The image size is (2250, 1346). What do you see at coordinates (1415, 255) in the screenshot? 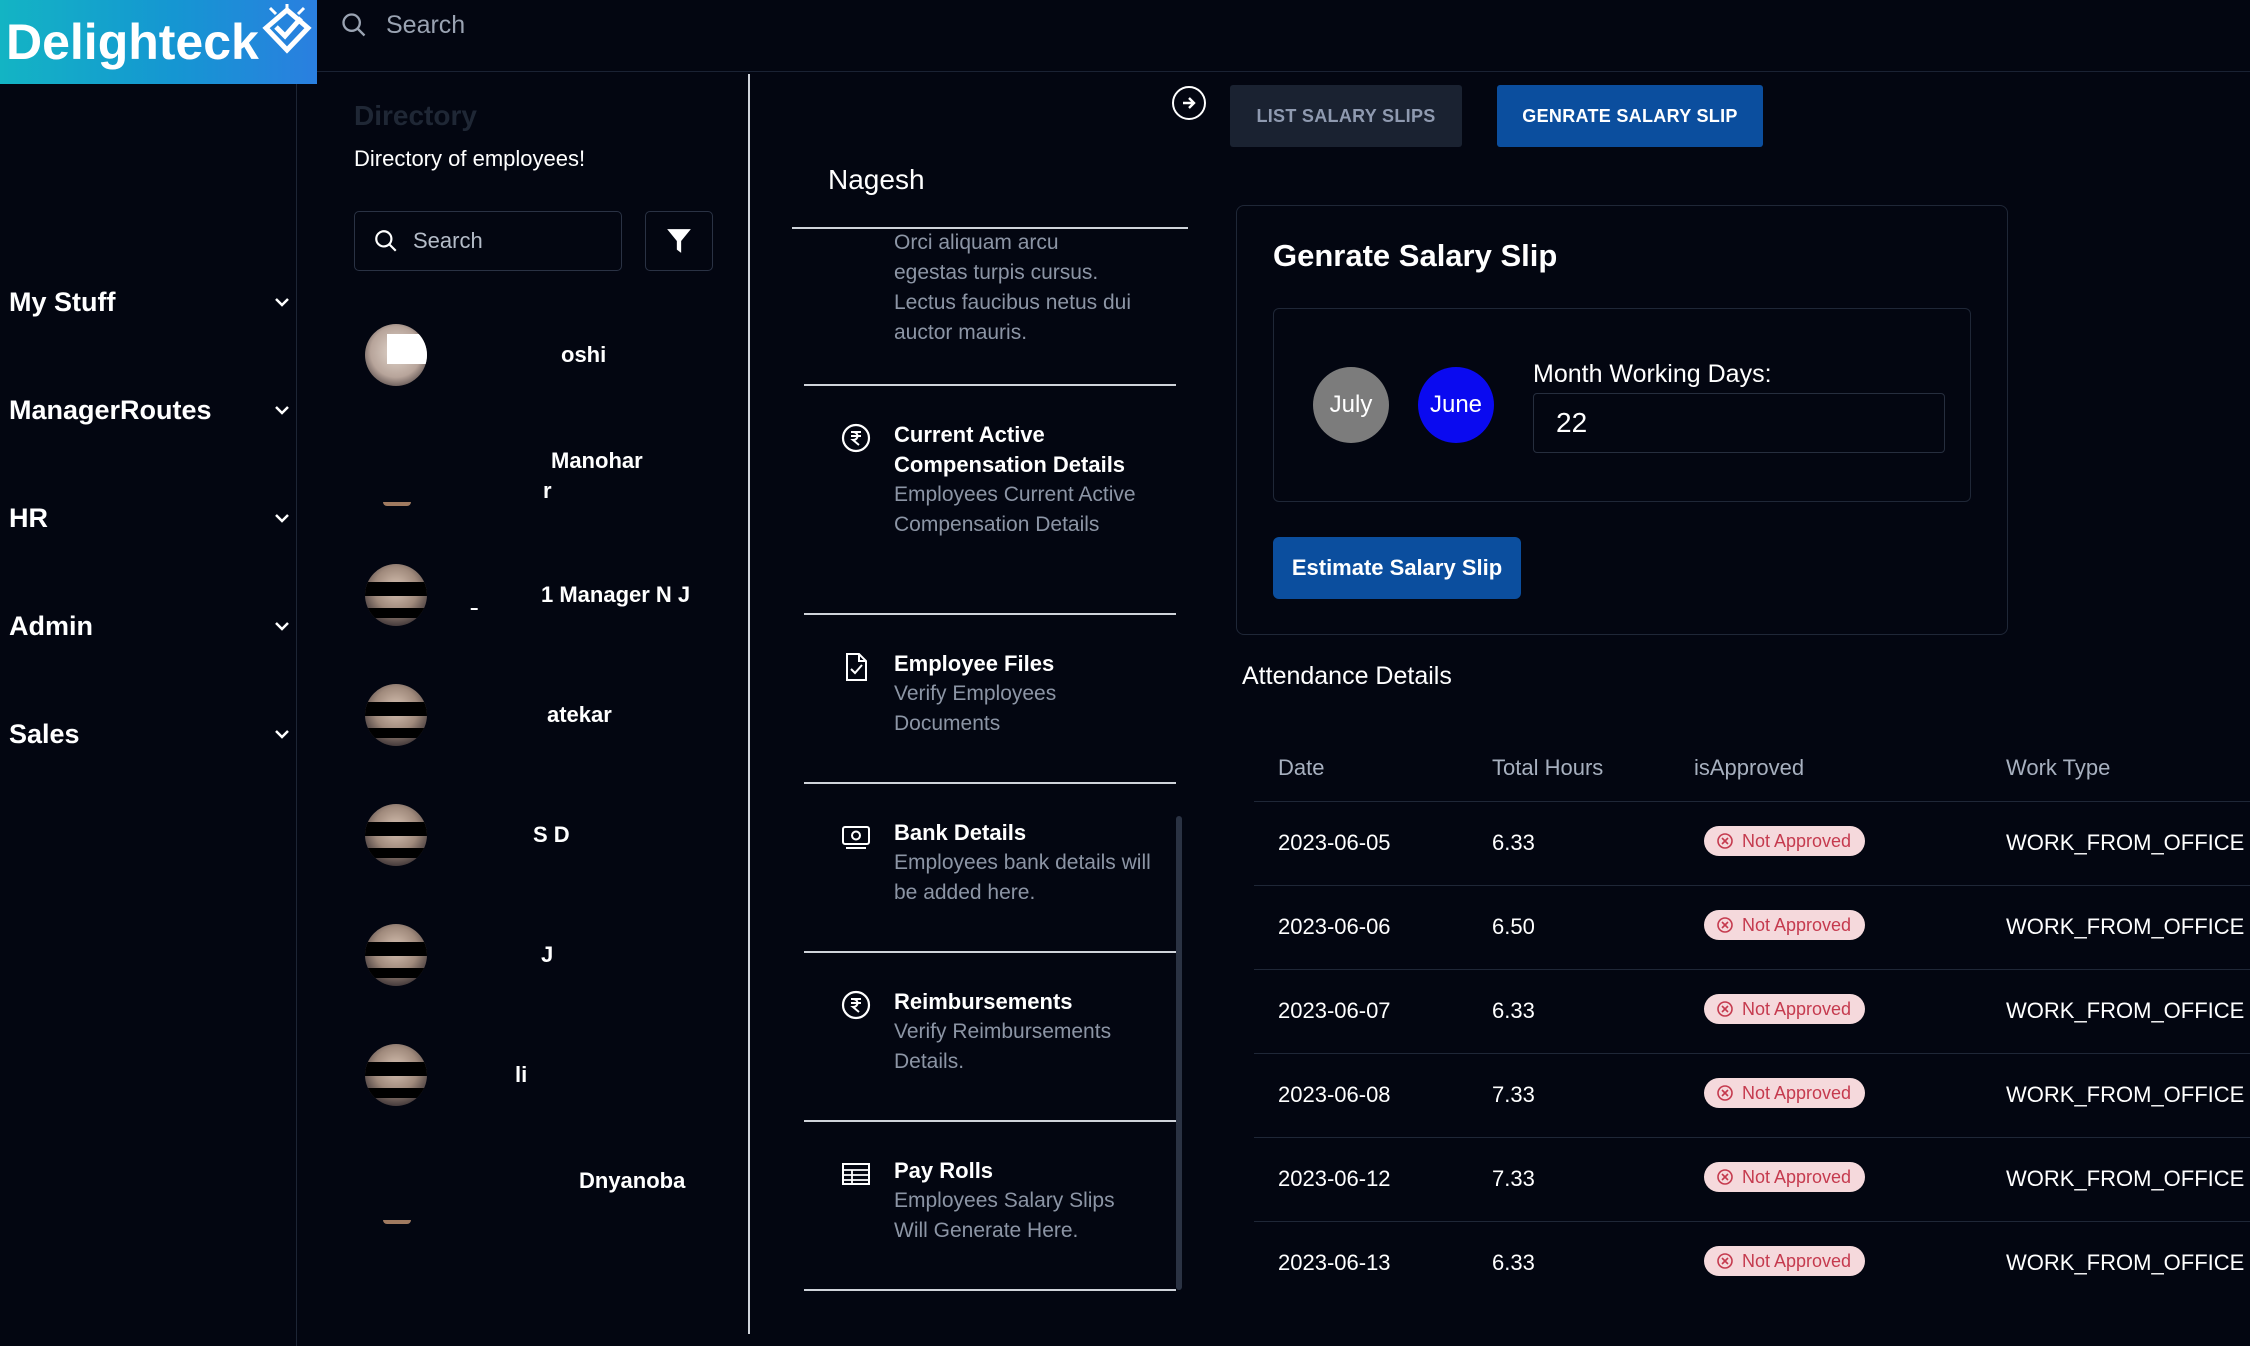
I see `salary-slip-title: Genrate Salary Slip` at bounding box center [1415, 255].